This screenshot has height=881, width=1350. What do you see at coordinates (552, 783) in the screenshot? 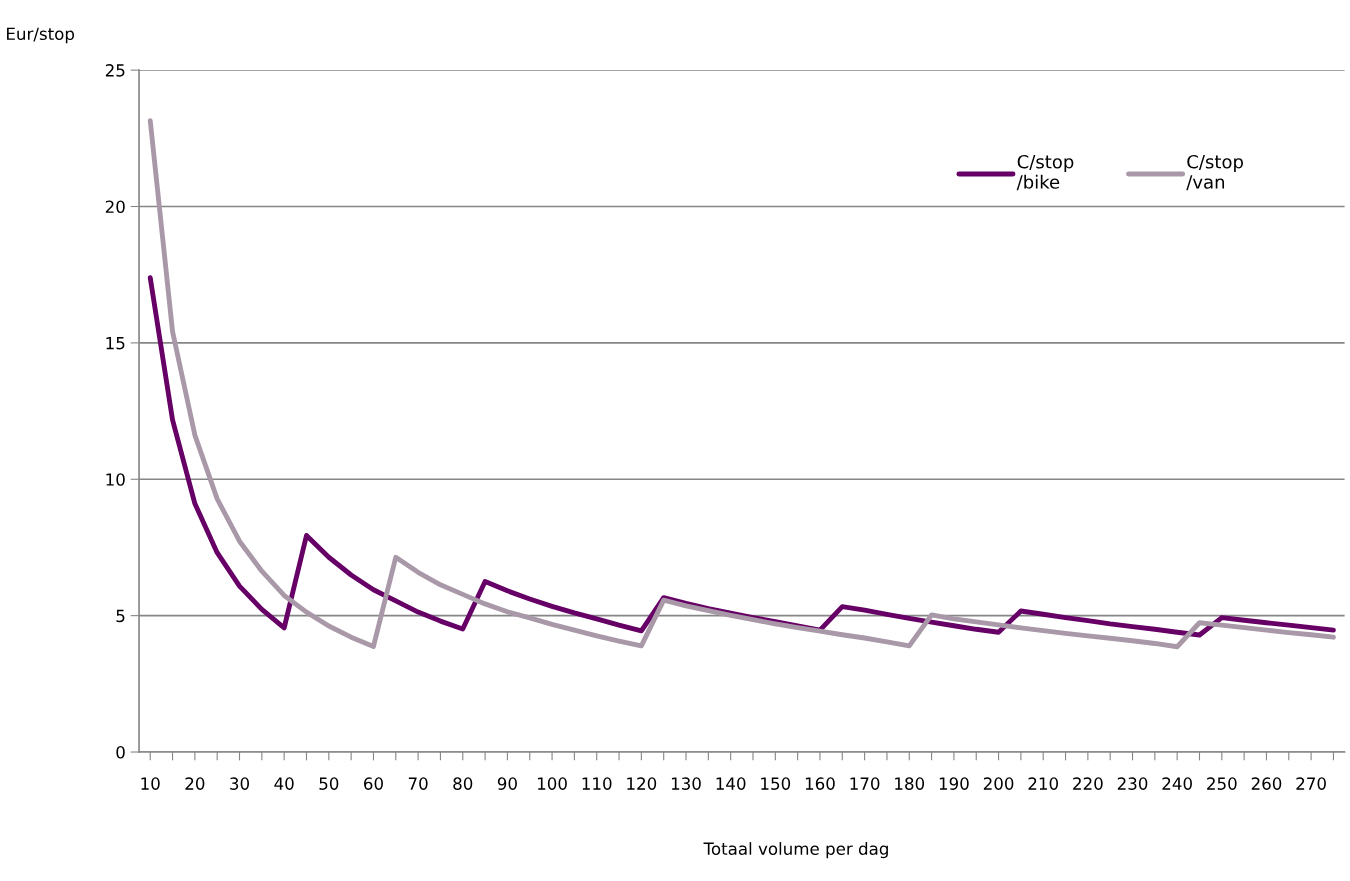
I see `x-tick-label: 100` at bounding box center [552, 783].